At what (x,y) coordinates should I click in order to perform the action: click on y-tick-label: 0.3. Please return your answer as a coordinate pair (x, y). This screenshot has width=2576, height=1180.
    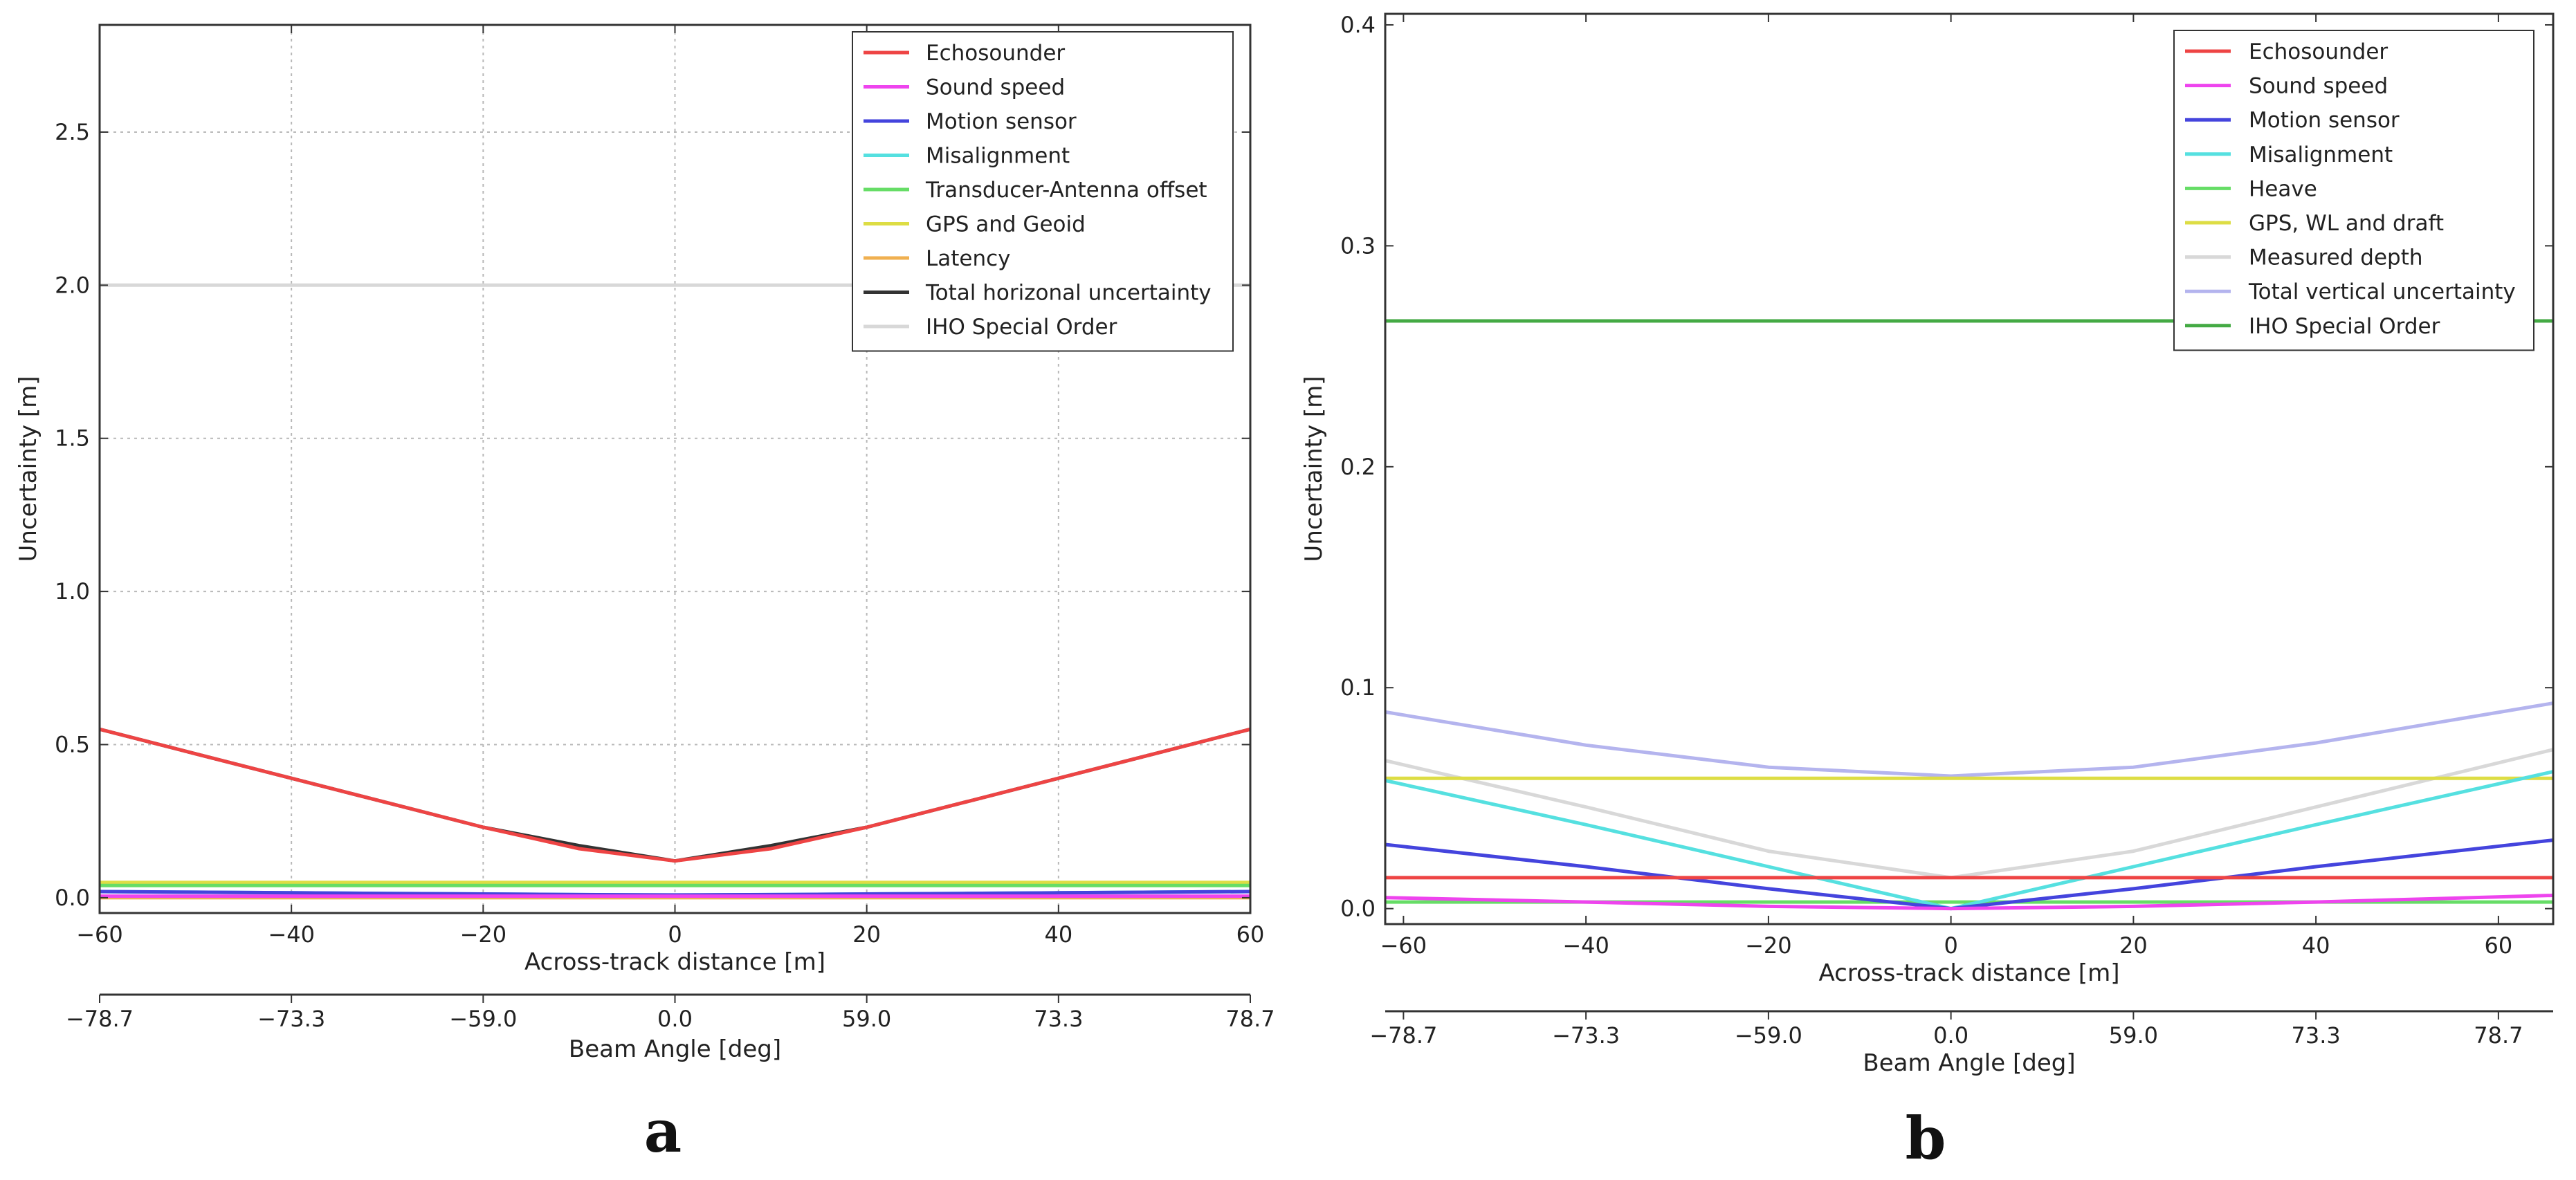
    Looking at the image, I should click on (1358, 246).